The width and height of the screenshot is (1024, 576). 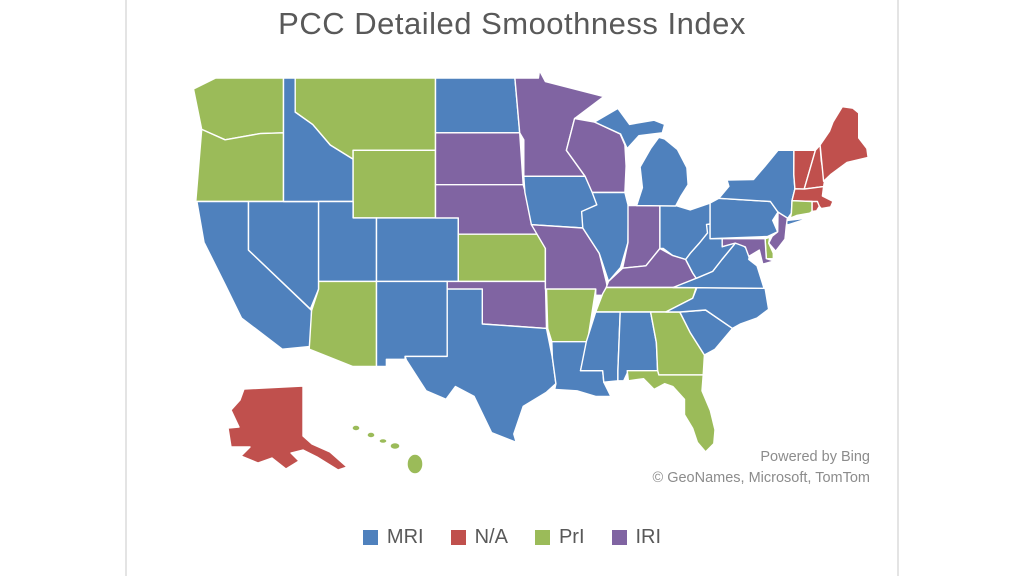 What do you see at coordinates (512, 23) in the screenshot?
I see `chart-title: PCC Detailed Smoothness Index` at bounding box center [512, 23].